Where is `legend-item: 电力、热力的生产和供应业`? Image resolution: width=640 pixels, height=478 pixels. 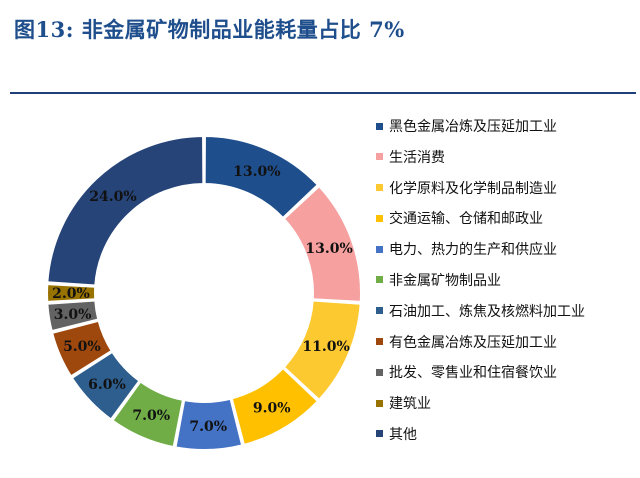 legend-item: 电力、热力的生产和供应业 is located at coordinates (501, 250).